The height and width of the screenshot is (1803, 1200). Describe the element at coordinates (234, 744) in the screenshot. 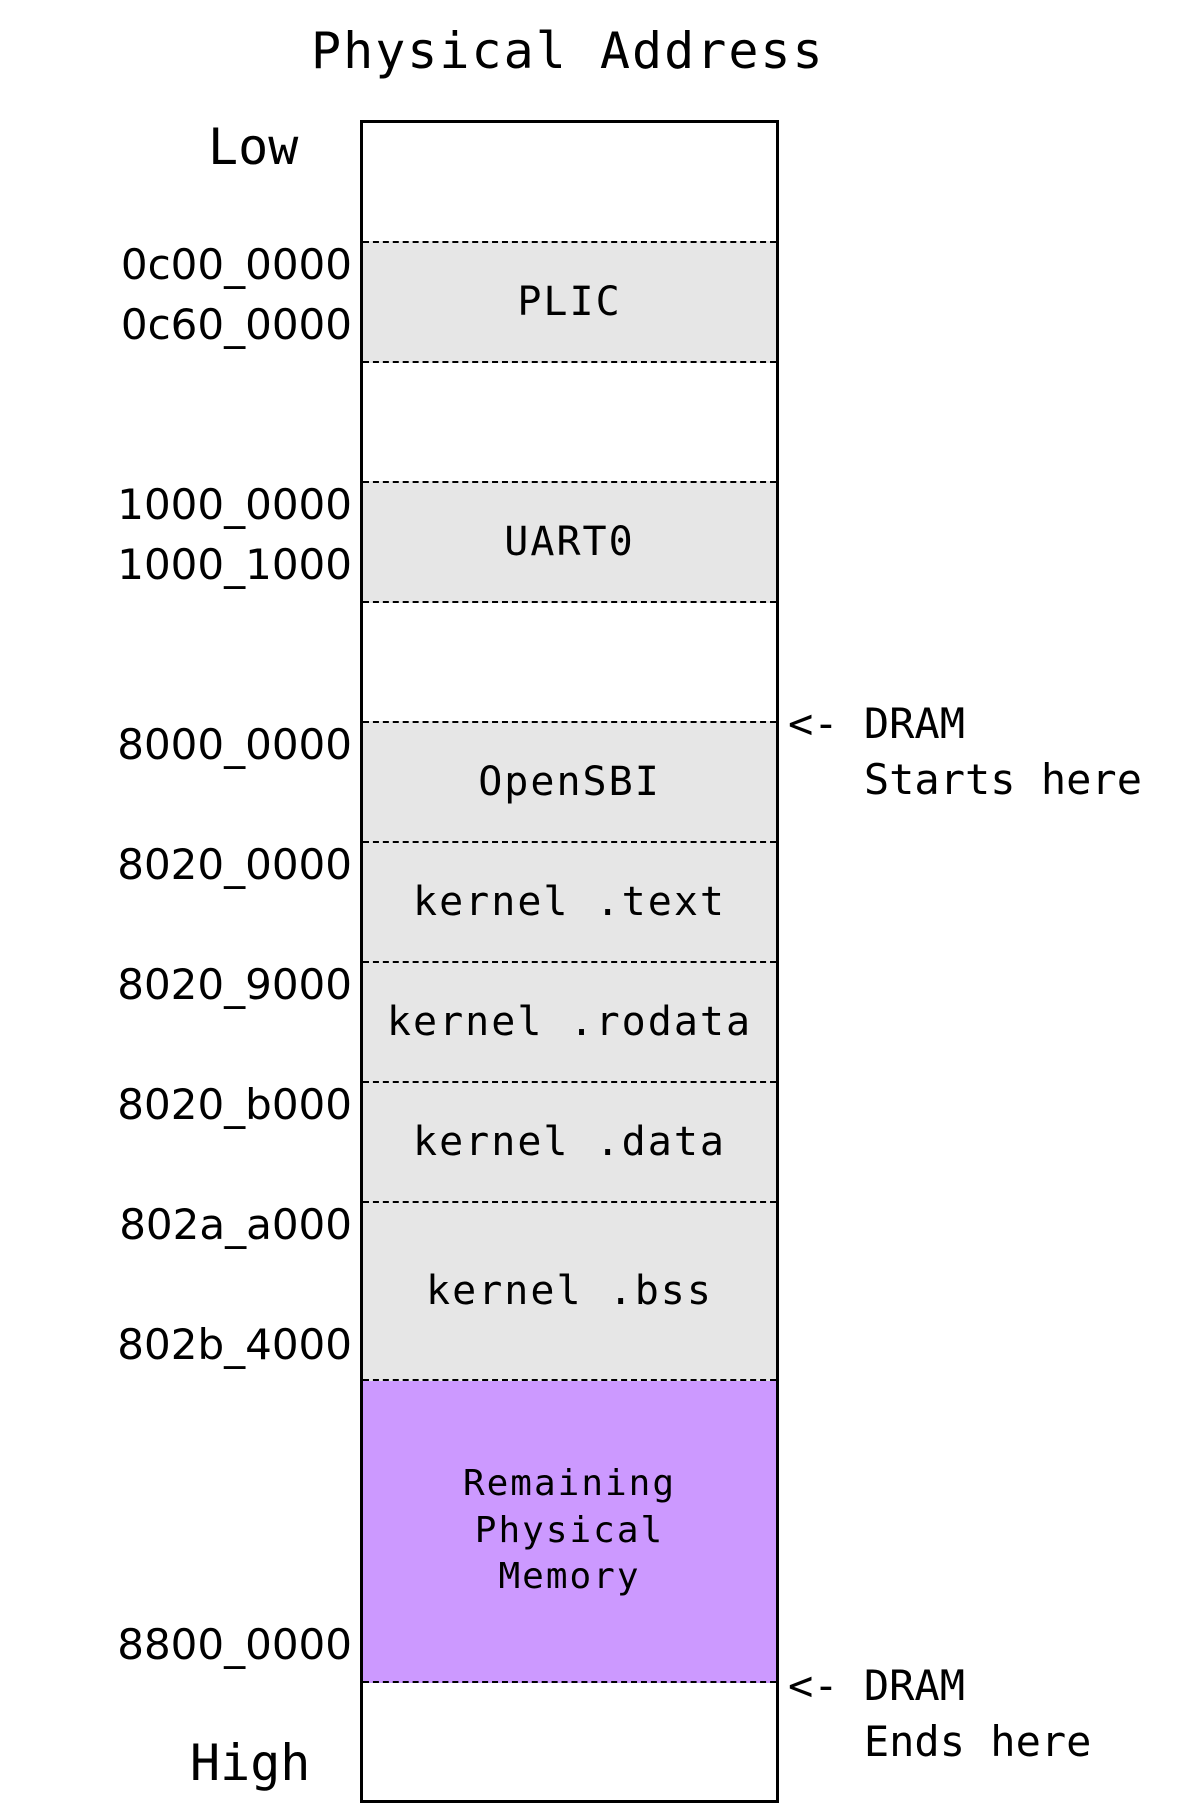

I see `address-label: 8000_0000` at that location.